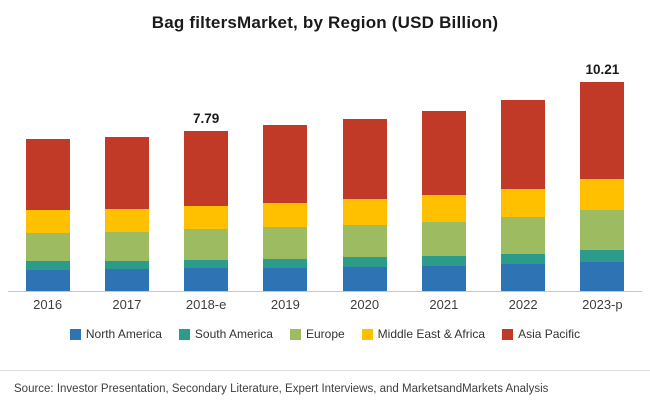 The height and width of the screenshot is (407, 650). Describe the element at coordinates (233, 334) in the screenshot. I see `legend-label: South America` at that location.